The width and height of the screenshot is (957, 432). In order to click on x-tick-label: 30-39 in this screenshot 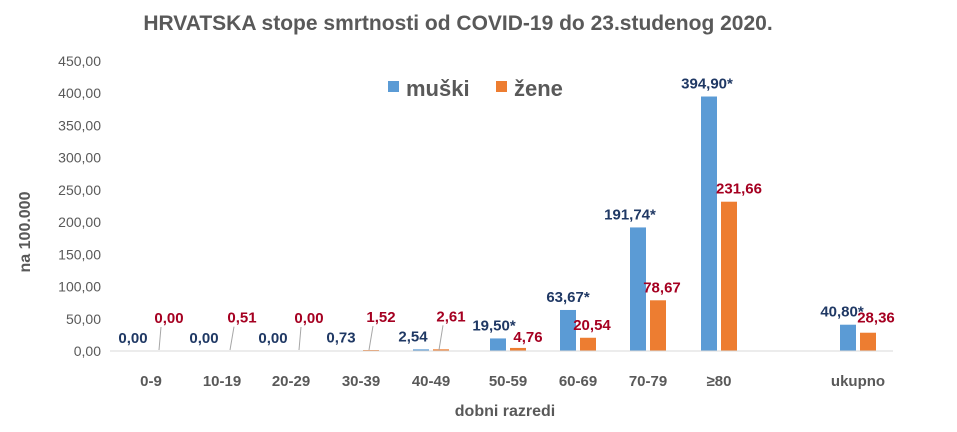, I will do `click(361, 381)`.